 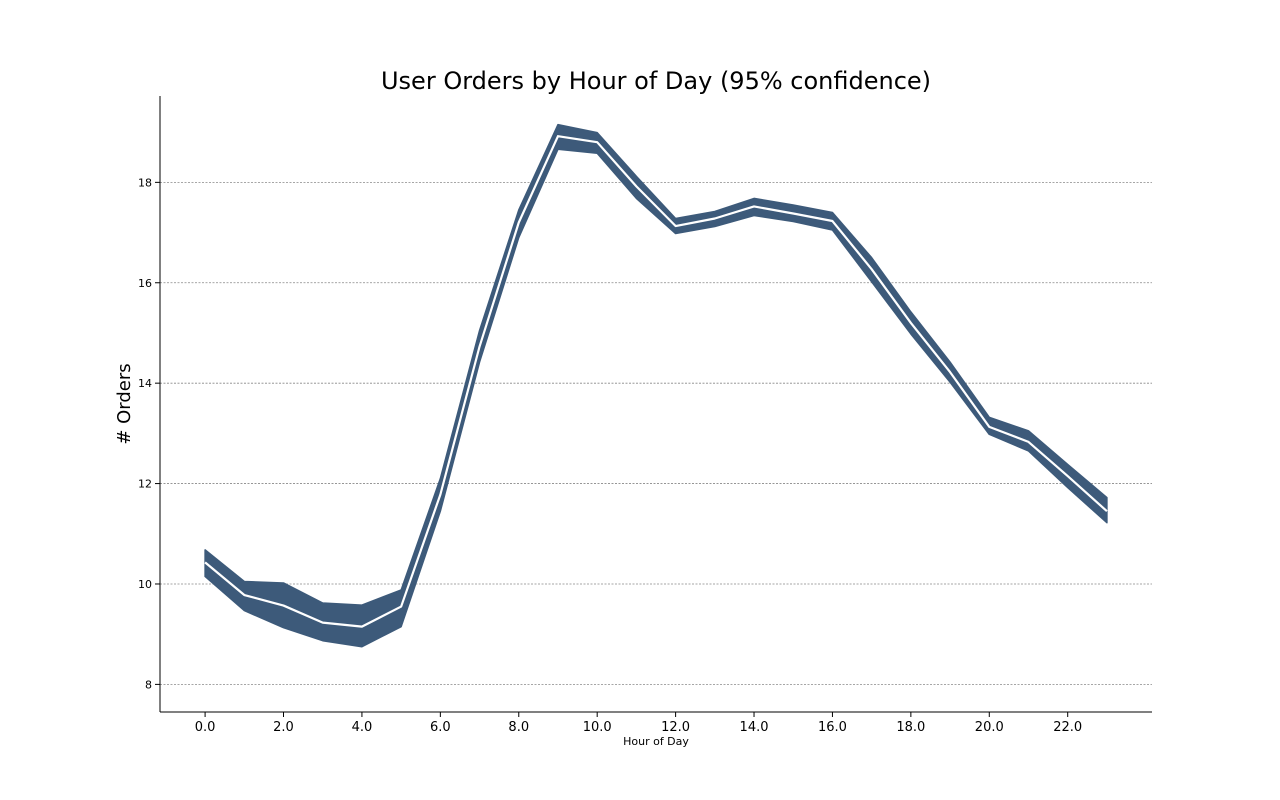 I want to click on x-tick-label: 22.0, so click(x=1067, y=727).